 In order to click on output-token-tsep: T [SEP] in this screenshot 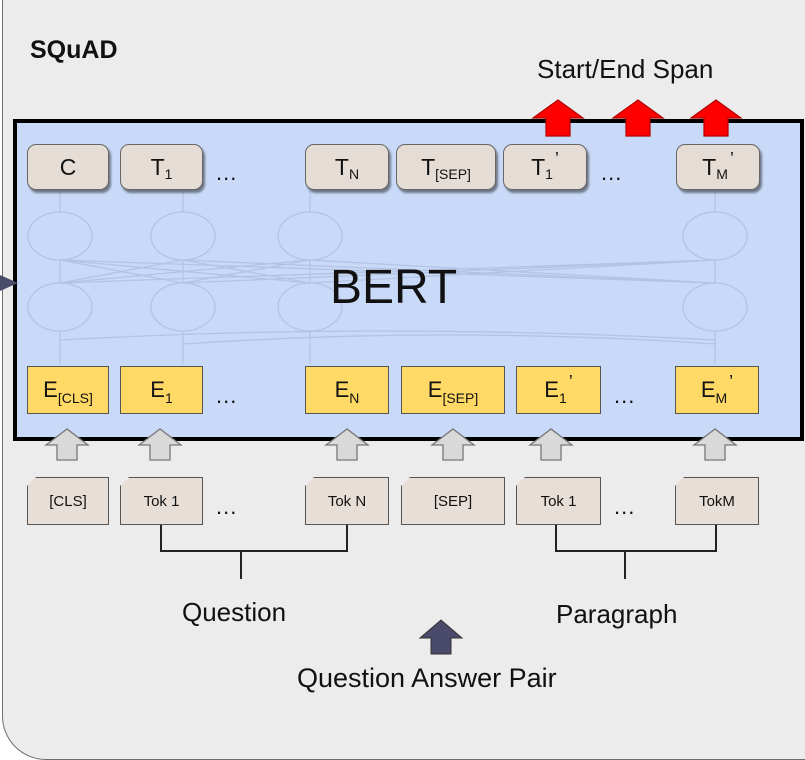, I will do `click(446, 167)`.